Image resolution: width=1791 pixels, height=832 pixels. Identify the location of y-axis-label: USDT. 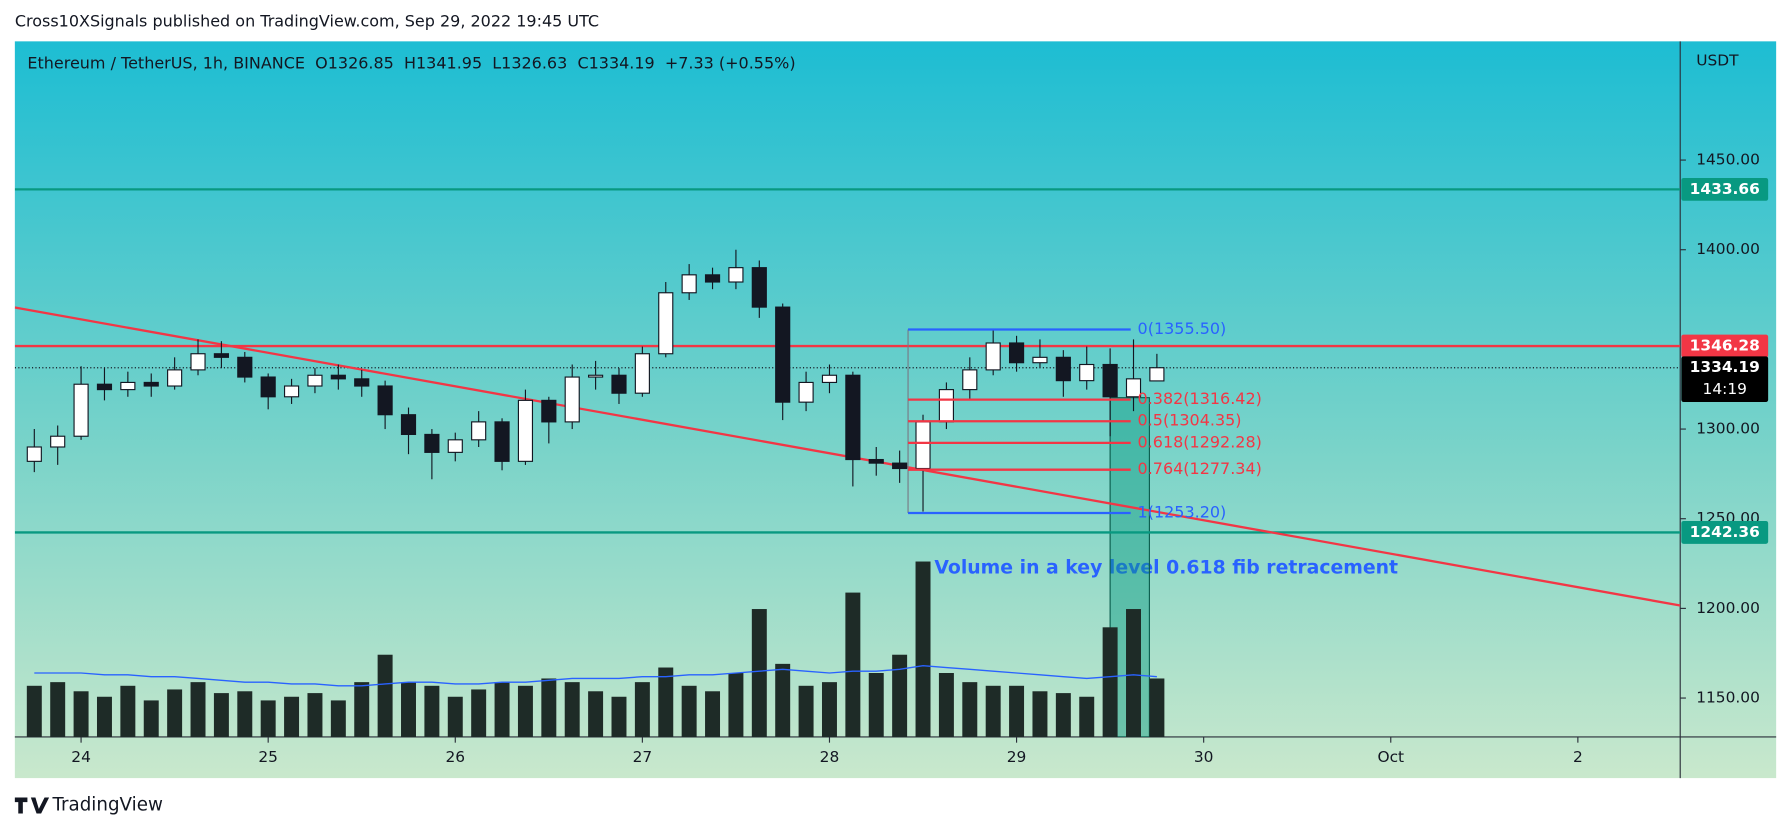
(1717, 60).